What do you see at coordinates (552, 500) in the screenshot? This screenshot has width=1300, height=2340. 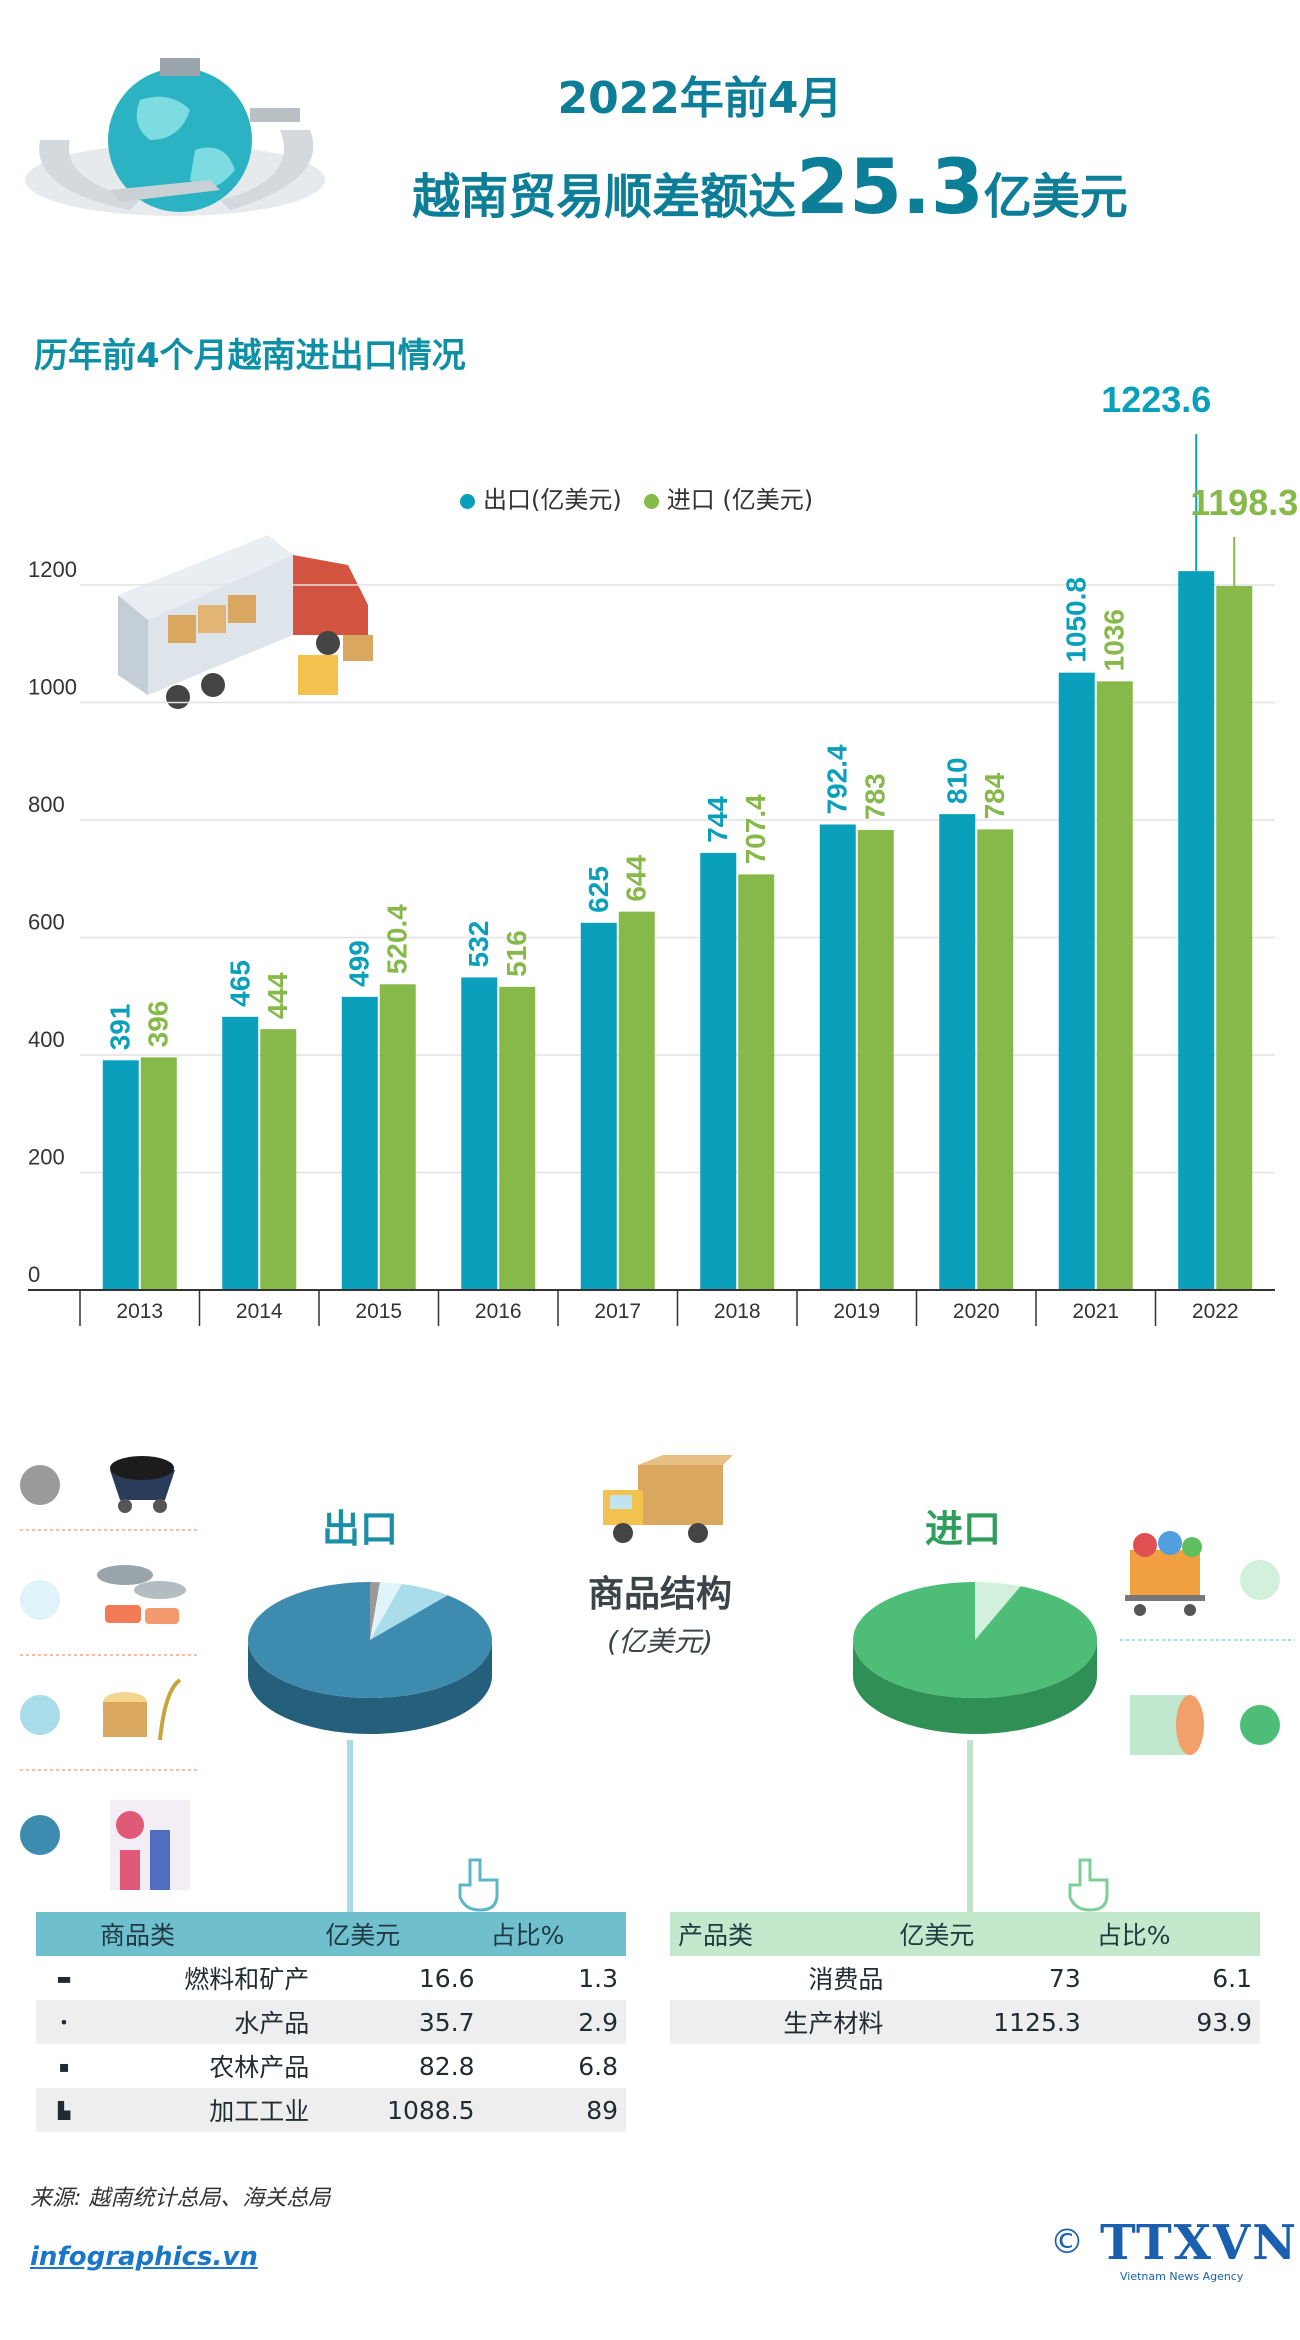 I see `legend-label-export: 出口(亿美元)` at bounding box center [552, 500].